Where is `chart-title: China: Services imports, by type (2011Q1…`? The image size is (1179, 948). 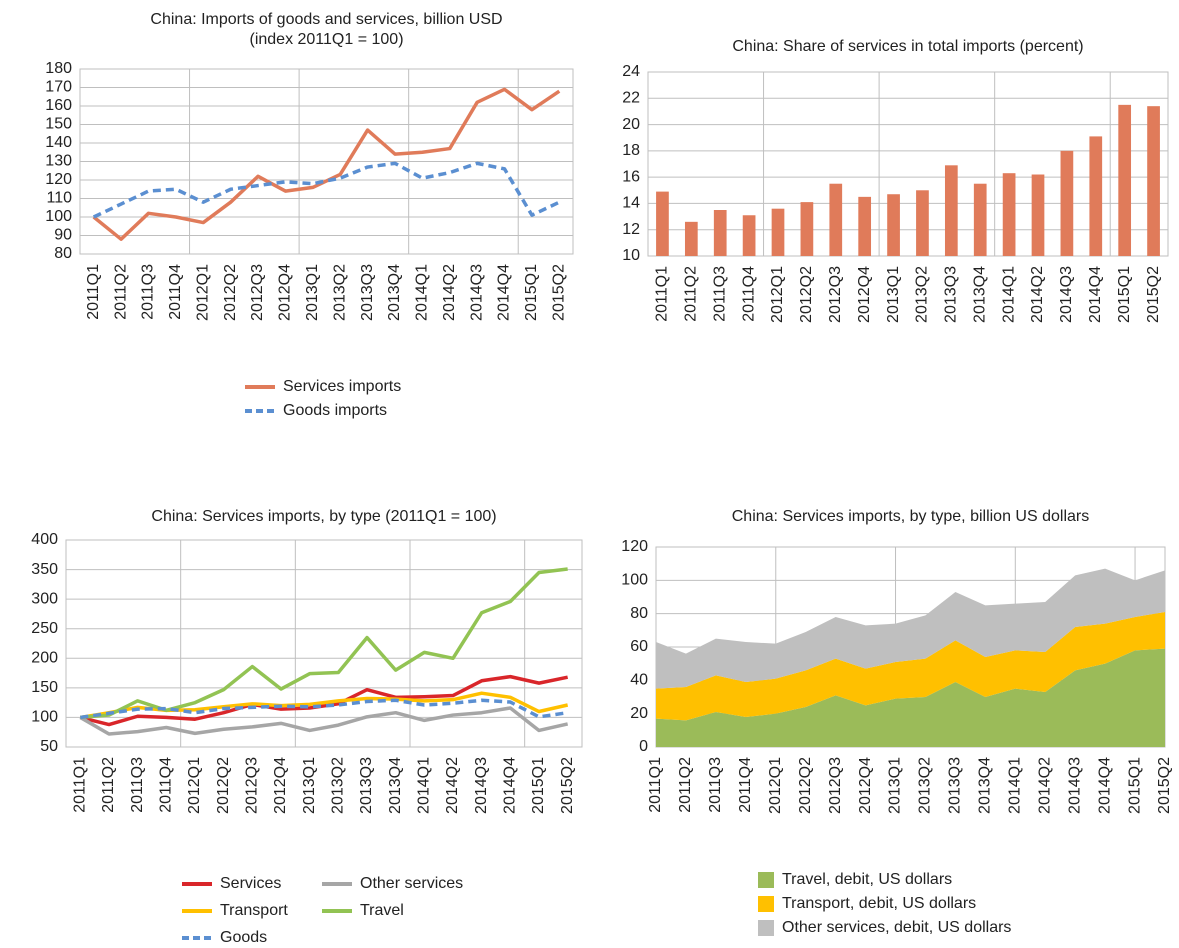 chart-title: China: Services imports, by type (2011Q1… is located at coordinates (323, 516).